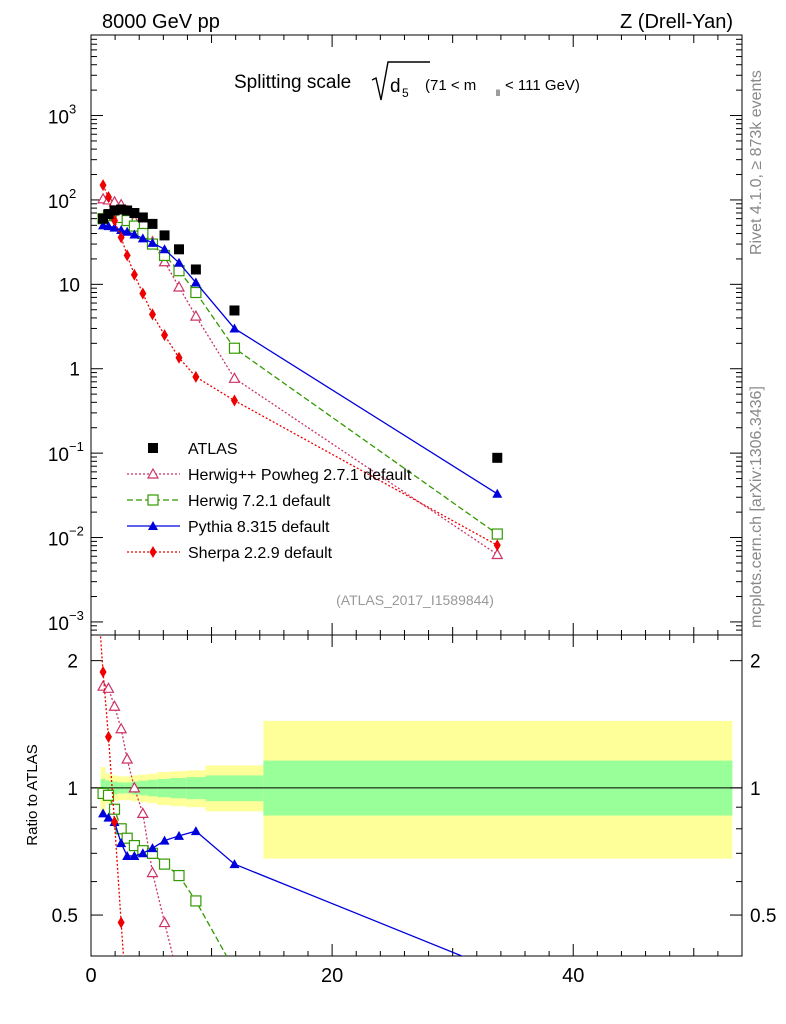  I want to click on title-range: (71 < m, so click(450, 85).